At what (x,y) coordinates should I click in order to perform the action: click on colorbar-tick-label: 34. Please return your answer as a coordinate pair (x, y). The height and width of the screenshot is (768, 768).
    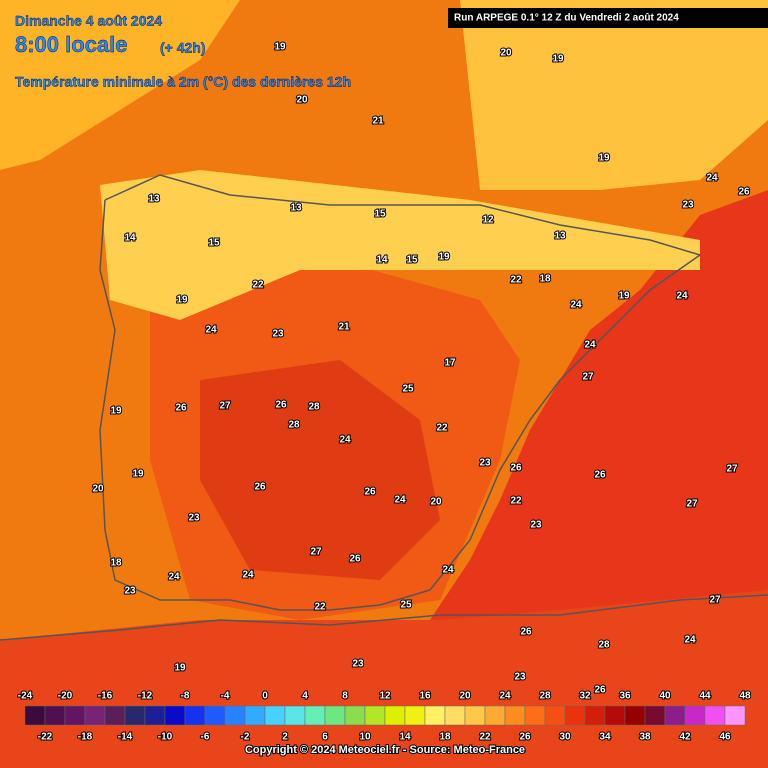
    Looking at the image, I should click on (605, 737).